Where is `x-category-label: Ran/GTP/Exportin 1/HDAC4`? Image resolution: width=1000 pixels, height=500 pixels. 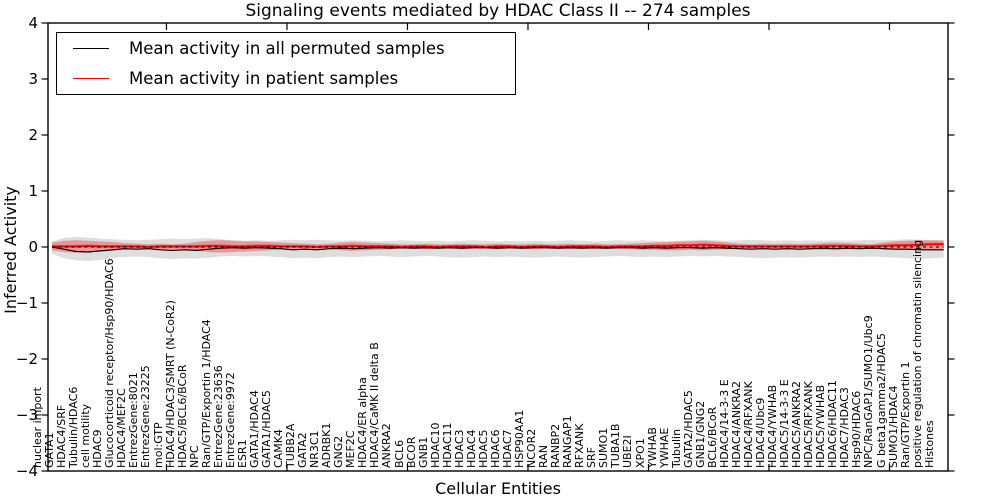 x-category-label: Ran/GTP/Exportin 1/HDAC4 is located at coordinates (206, 393).